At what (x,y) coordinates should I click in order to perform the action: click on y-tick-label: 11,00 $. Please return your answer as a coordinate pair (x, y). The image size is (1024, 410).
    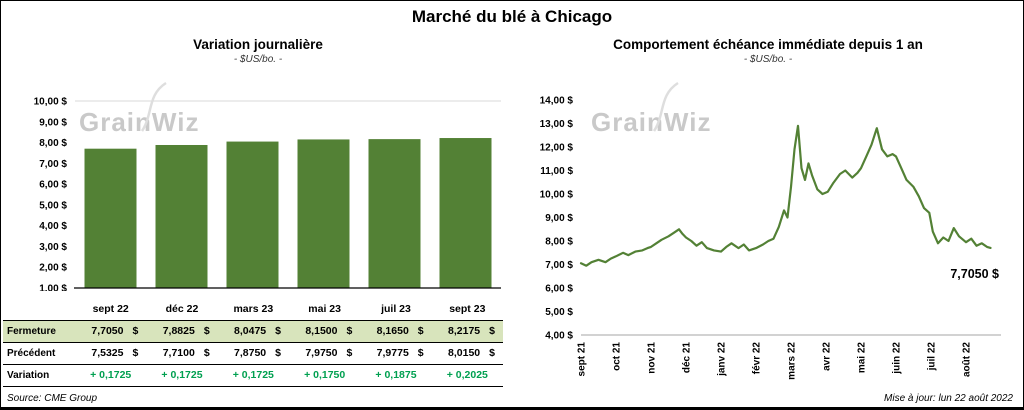
    Looking at the image, I should click on (556, 171).